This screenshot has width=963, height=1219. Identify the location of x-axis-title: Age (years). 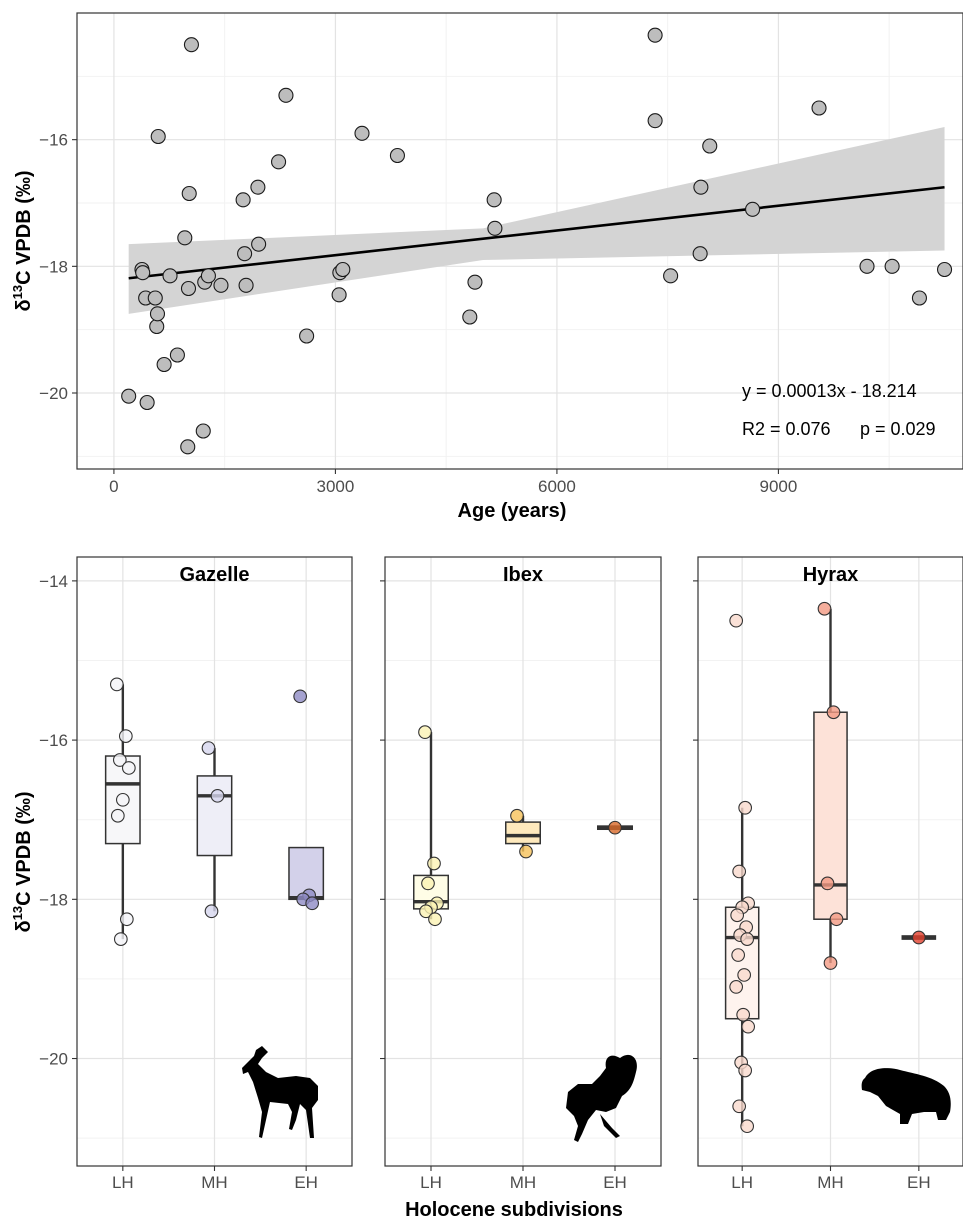
(512, 511).